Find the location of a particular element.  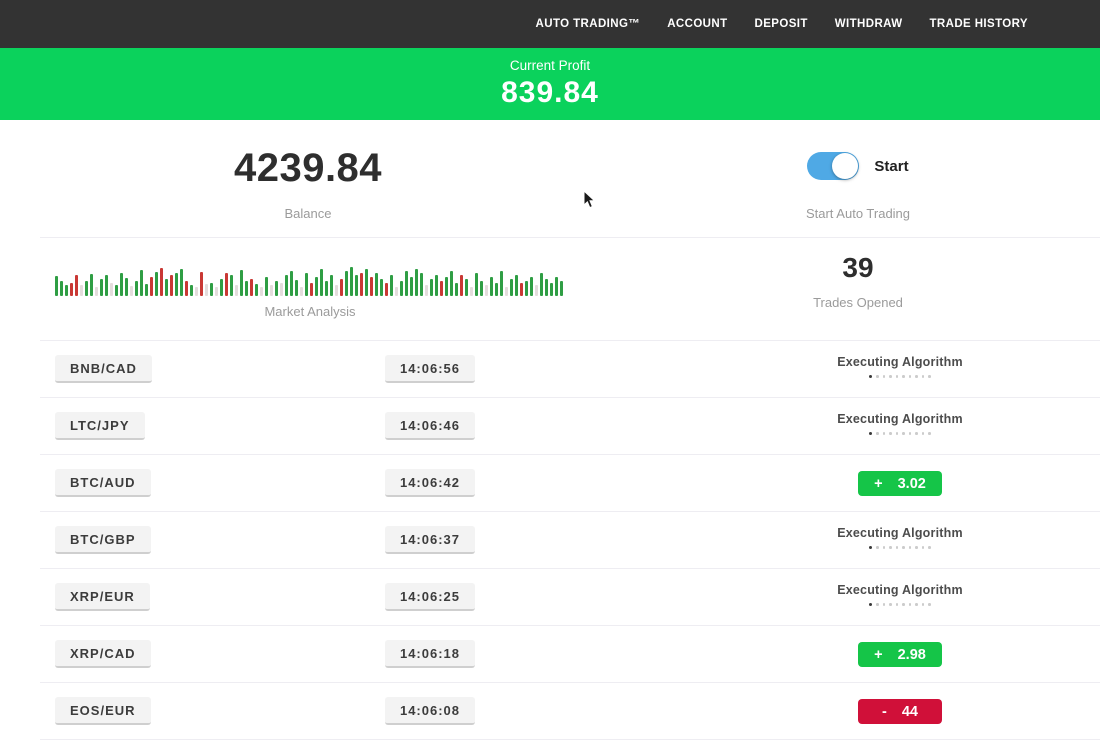

pair-cell: XRP/EUR is located at coordinates (190, 597).